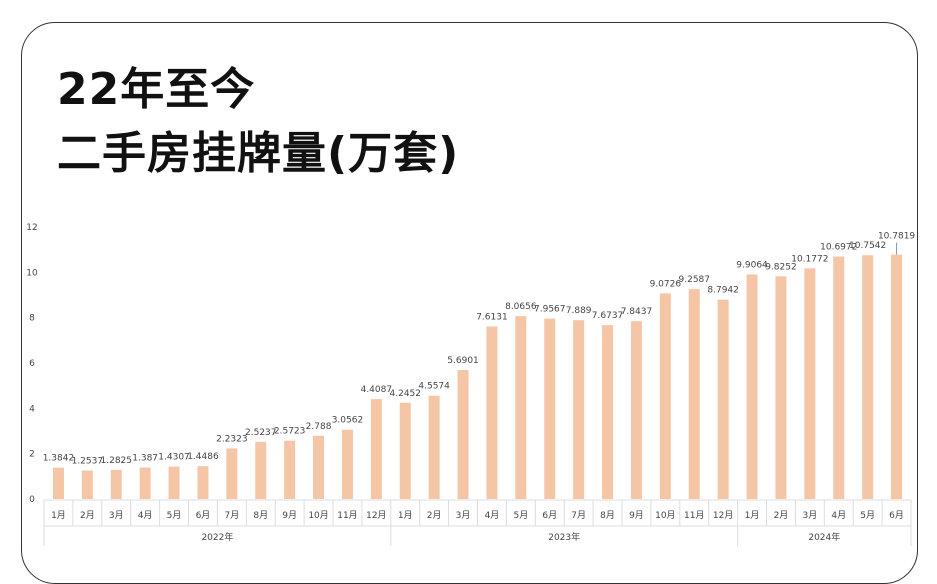 The image size is (937, 584). Describe the element at coordinates (156, 89) in the screenshot. I see `title-line-1: 22年至今` at that location.